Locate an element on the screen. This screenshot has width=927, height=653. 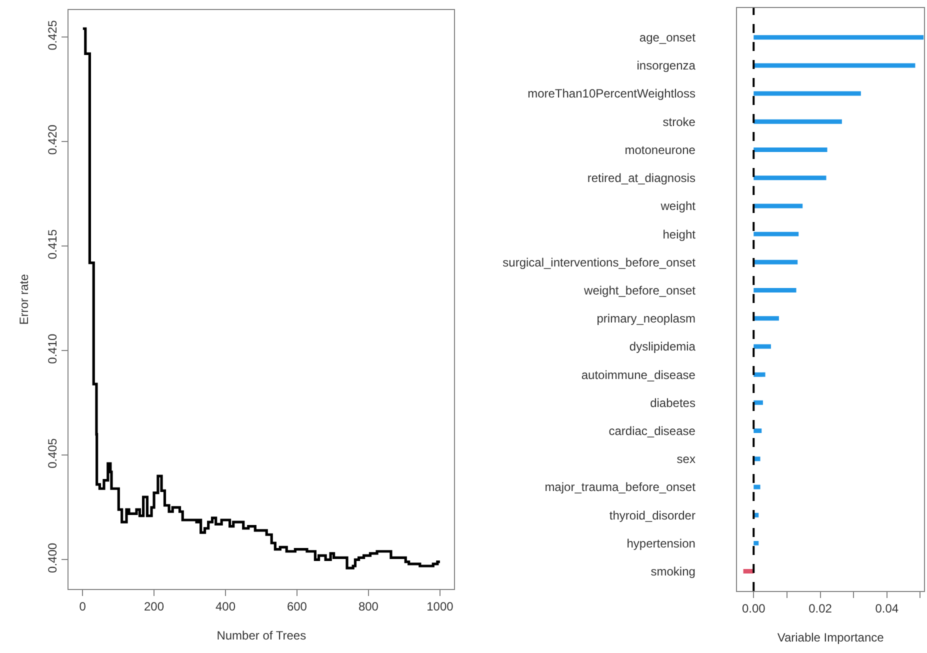
y-tick-label: 0.410 is located at coordinates (53, 348).